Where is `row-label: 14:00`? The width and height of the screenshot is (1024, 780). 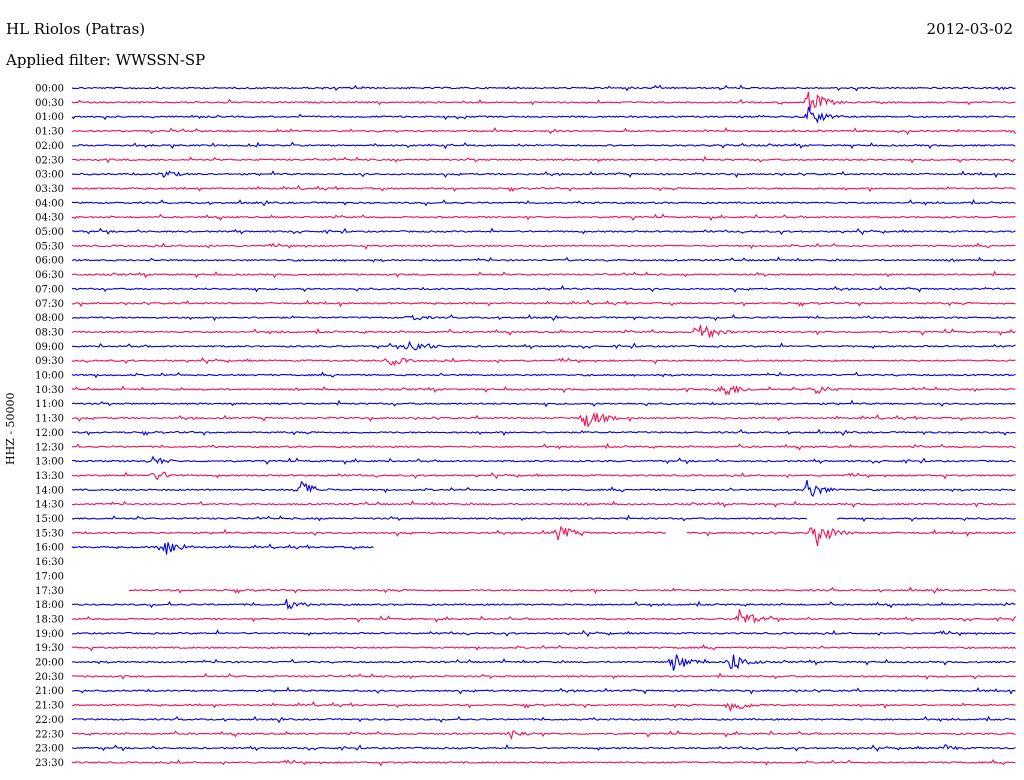 row-label: 14:00 is located at coordinates (49, 490).